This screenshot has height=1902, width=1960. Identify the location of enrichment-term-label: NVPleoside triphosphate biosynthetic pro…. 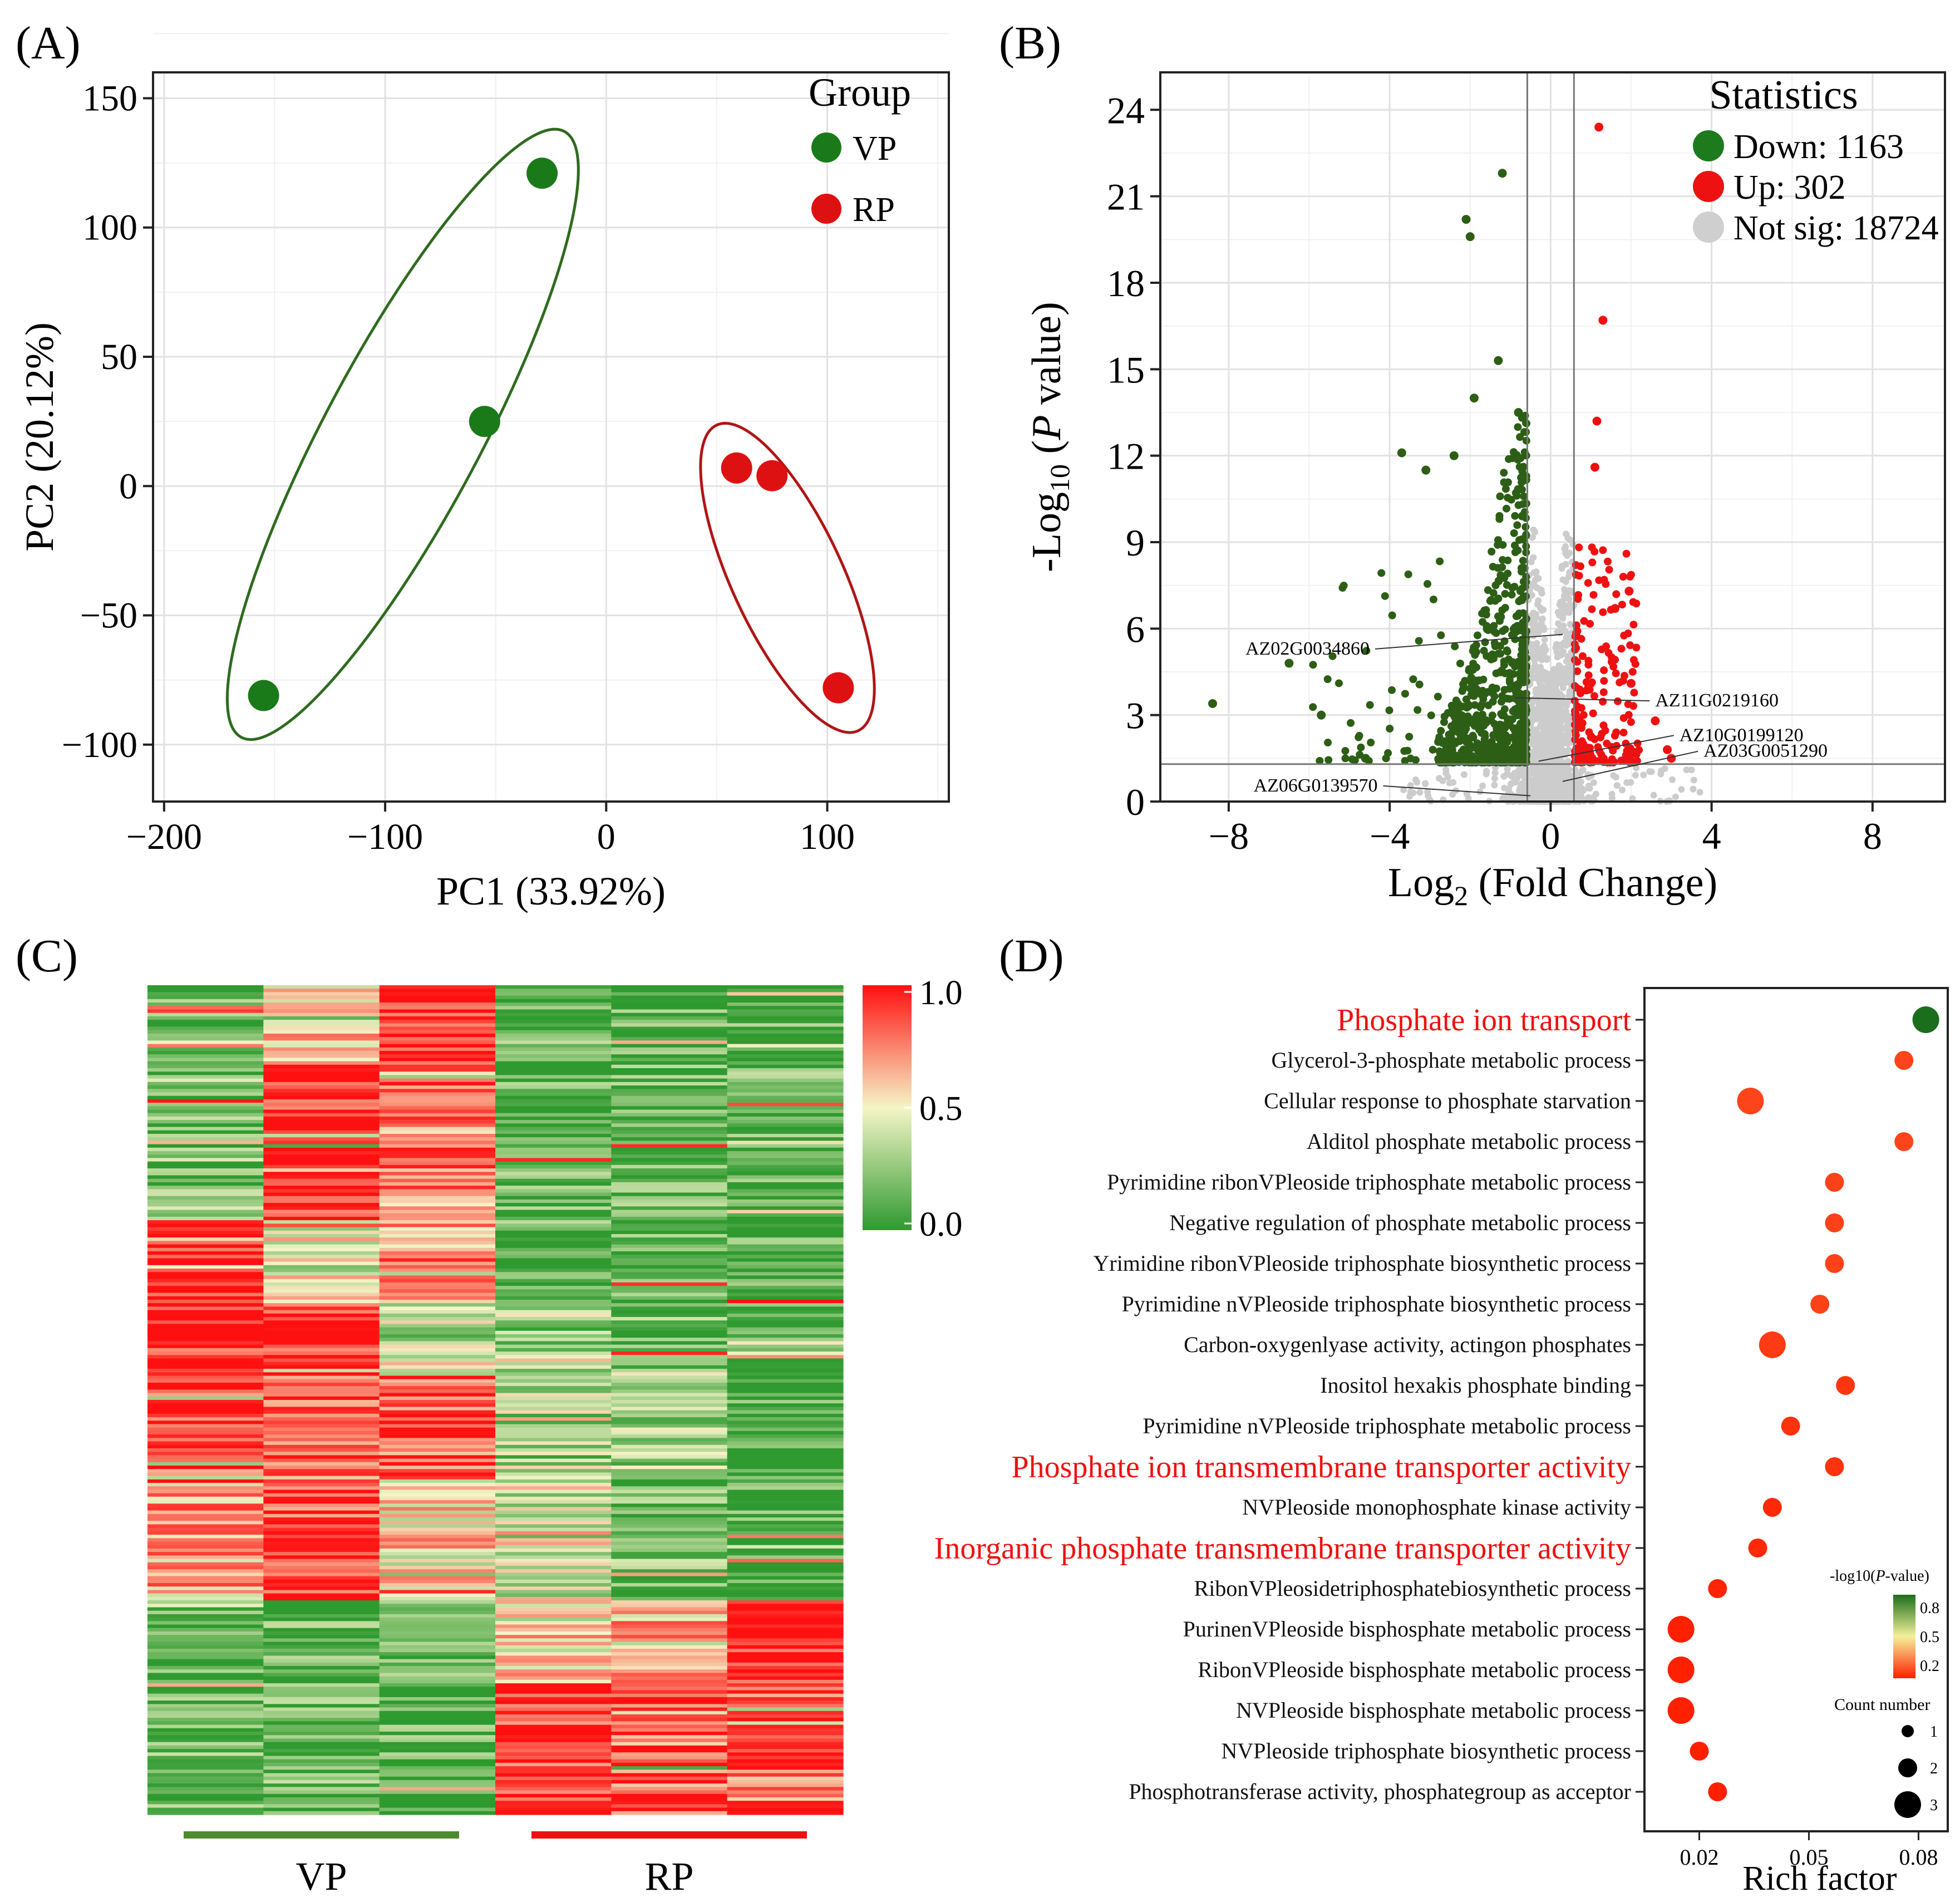
(1426, 1750).